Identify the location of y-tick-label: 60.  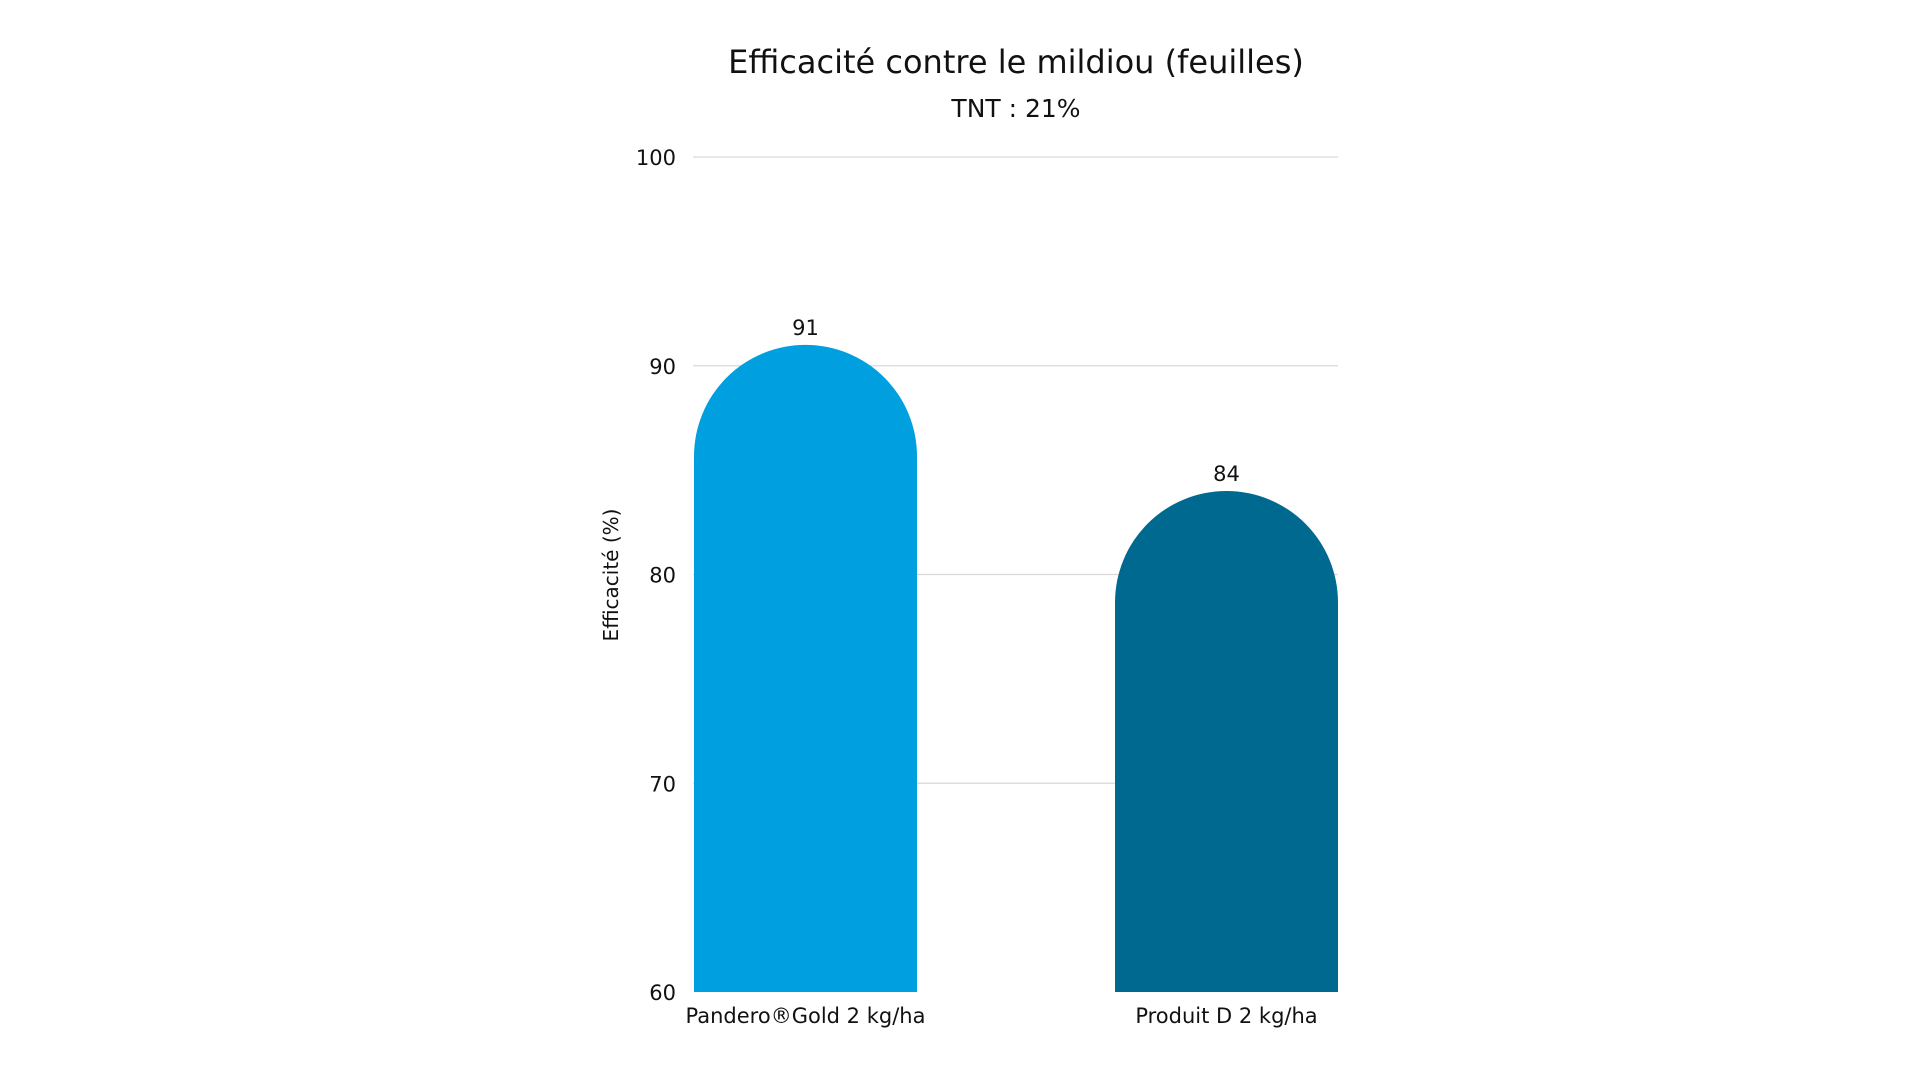
(662, 993).